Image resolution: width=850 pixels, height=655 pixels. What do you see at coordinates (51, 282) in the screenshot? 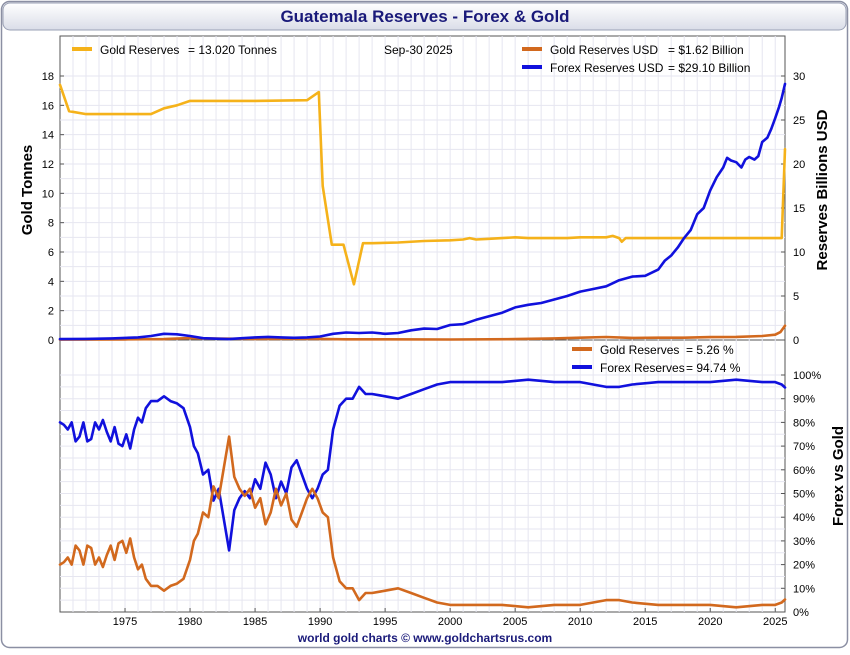
I see `left-tick-label-top: 4` at bounding box center [51, 282].